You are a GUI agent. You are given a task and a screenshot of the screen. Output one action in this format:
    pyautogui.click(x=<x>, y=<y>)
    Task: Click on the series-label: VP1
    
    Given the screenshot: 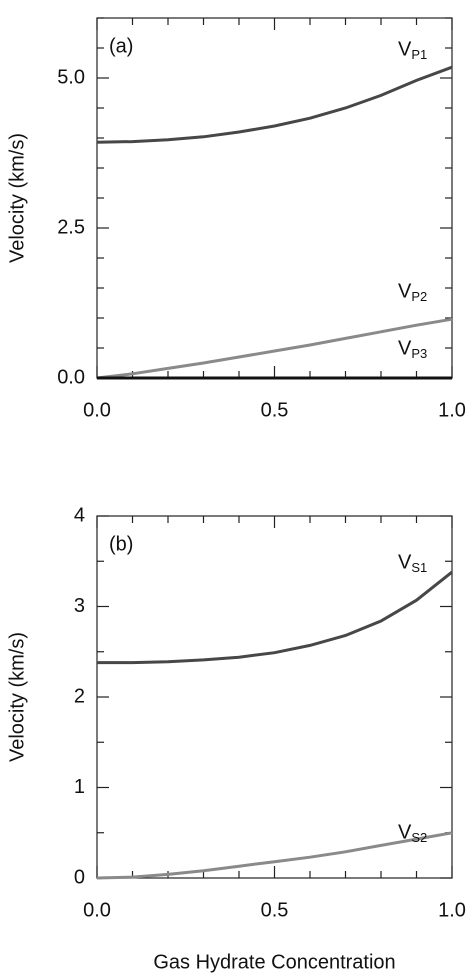 What is the action you would take?
    pyautogui.click(x=412, y=50)
    